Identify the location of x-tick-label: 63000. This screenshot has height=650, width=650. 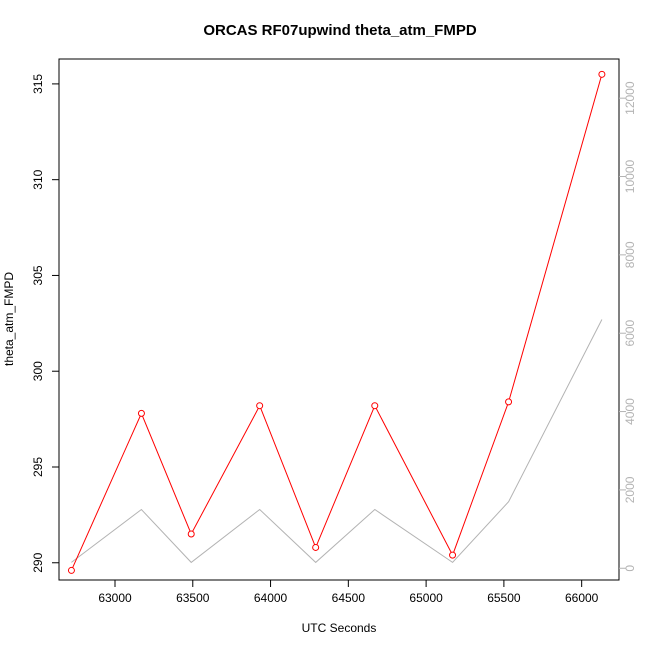
(115, 598).